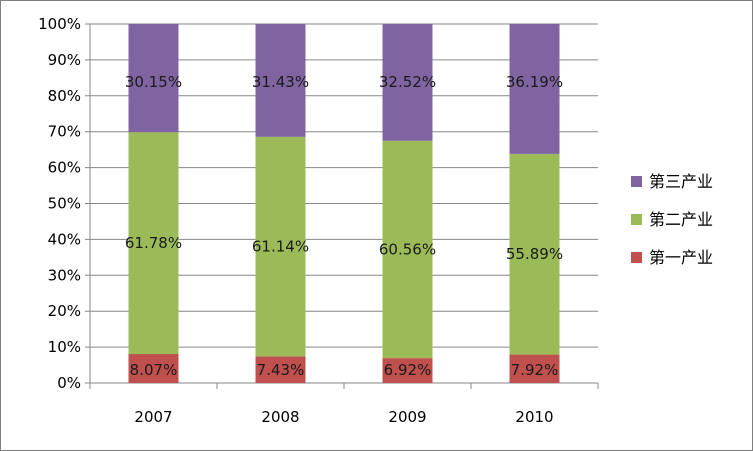 The image size is (753, 451). I want to click on data-label: 8.07%, so click(154, 370).